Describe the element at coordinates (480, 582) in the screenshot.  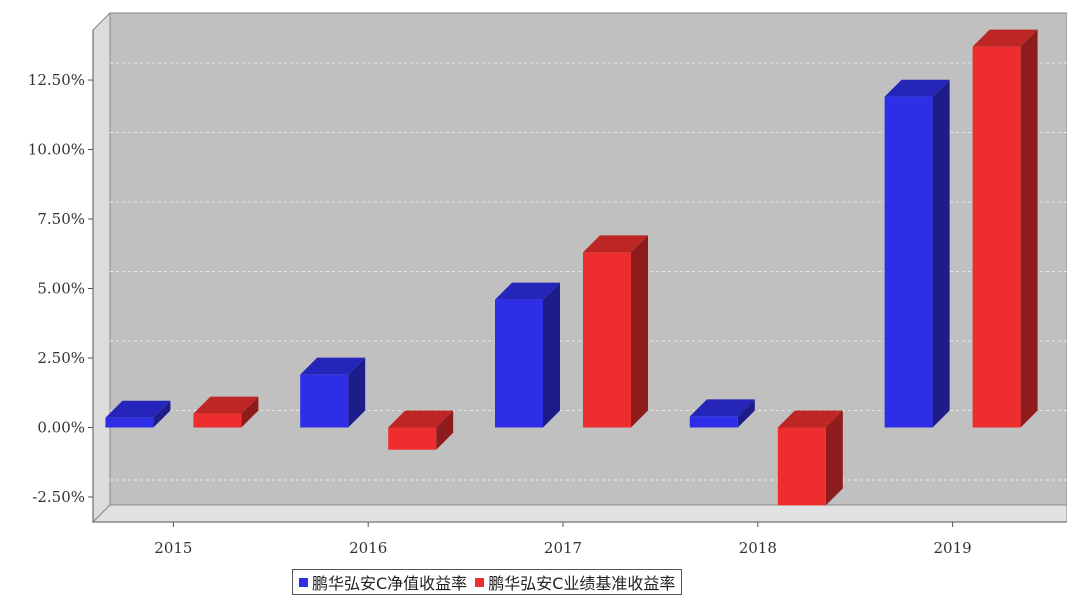
I see `legend-swatch-red` at that location.